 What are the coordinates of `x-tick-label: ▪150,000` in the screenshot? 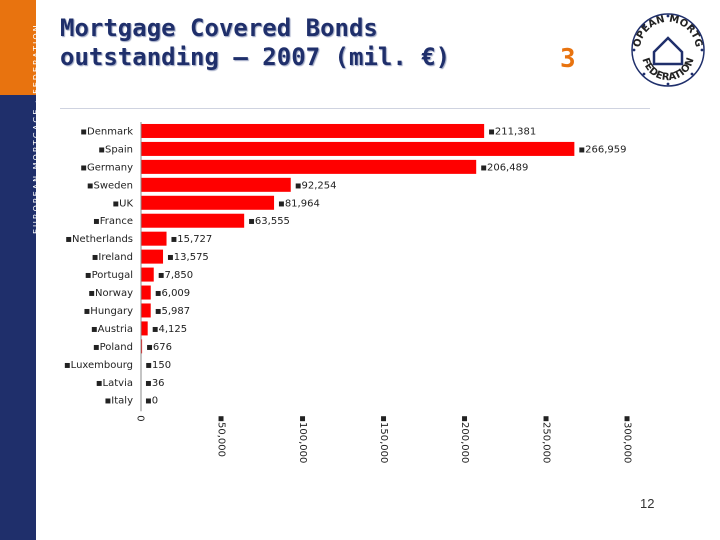 It's located at (383, 439).